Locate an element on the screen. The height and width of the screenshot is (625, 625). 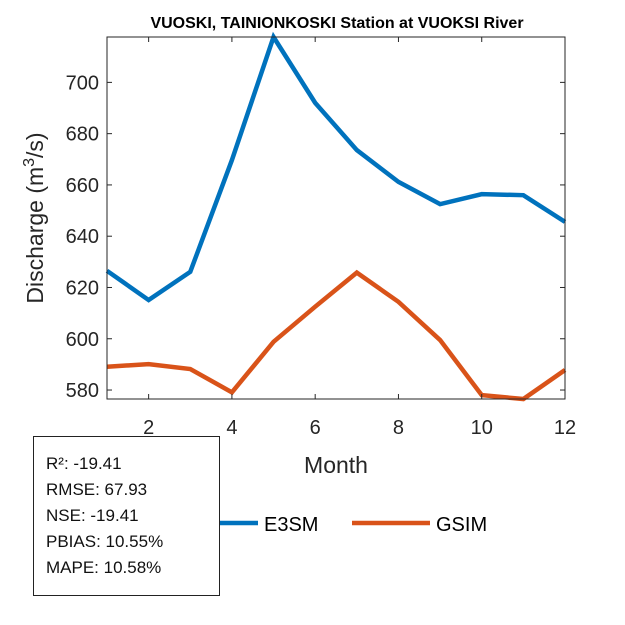
y-tick-label: 600 is located at coordinates (82, 340).